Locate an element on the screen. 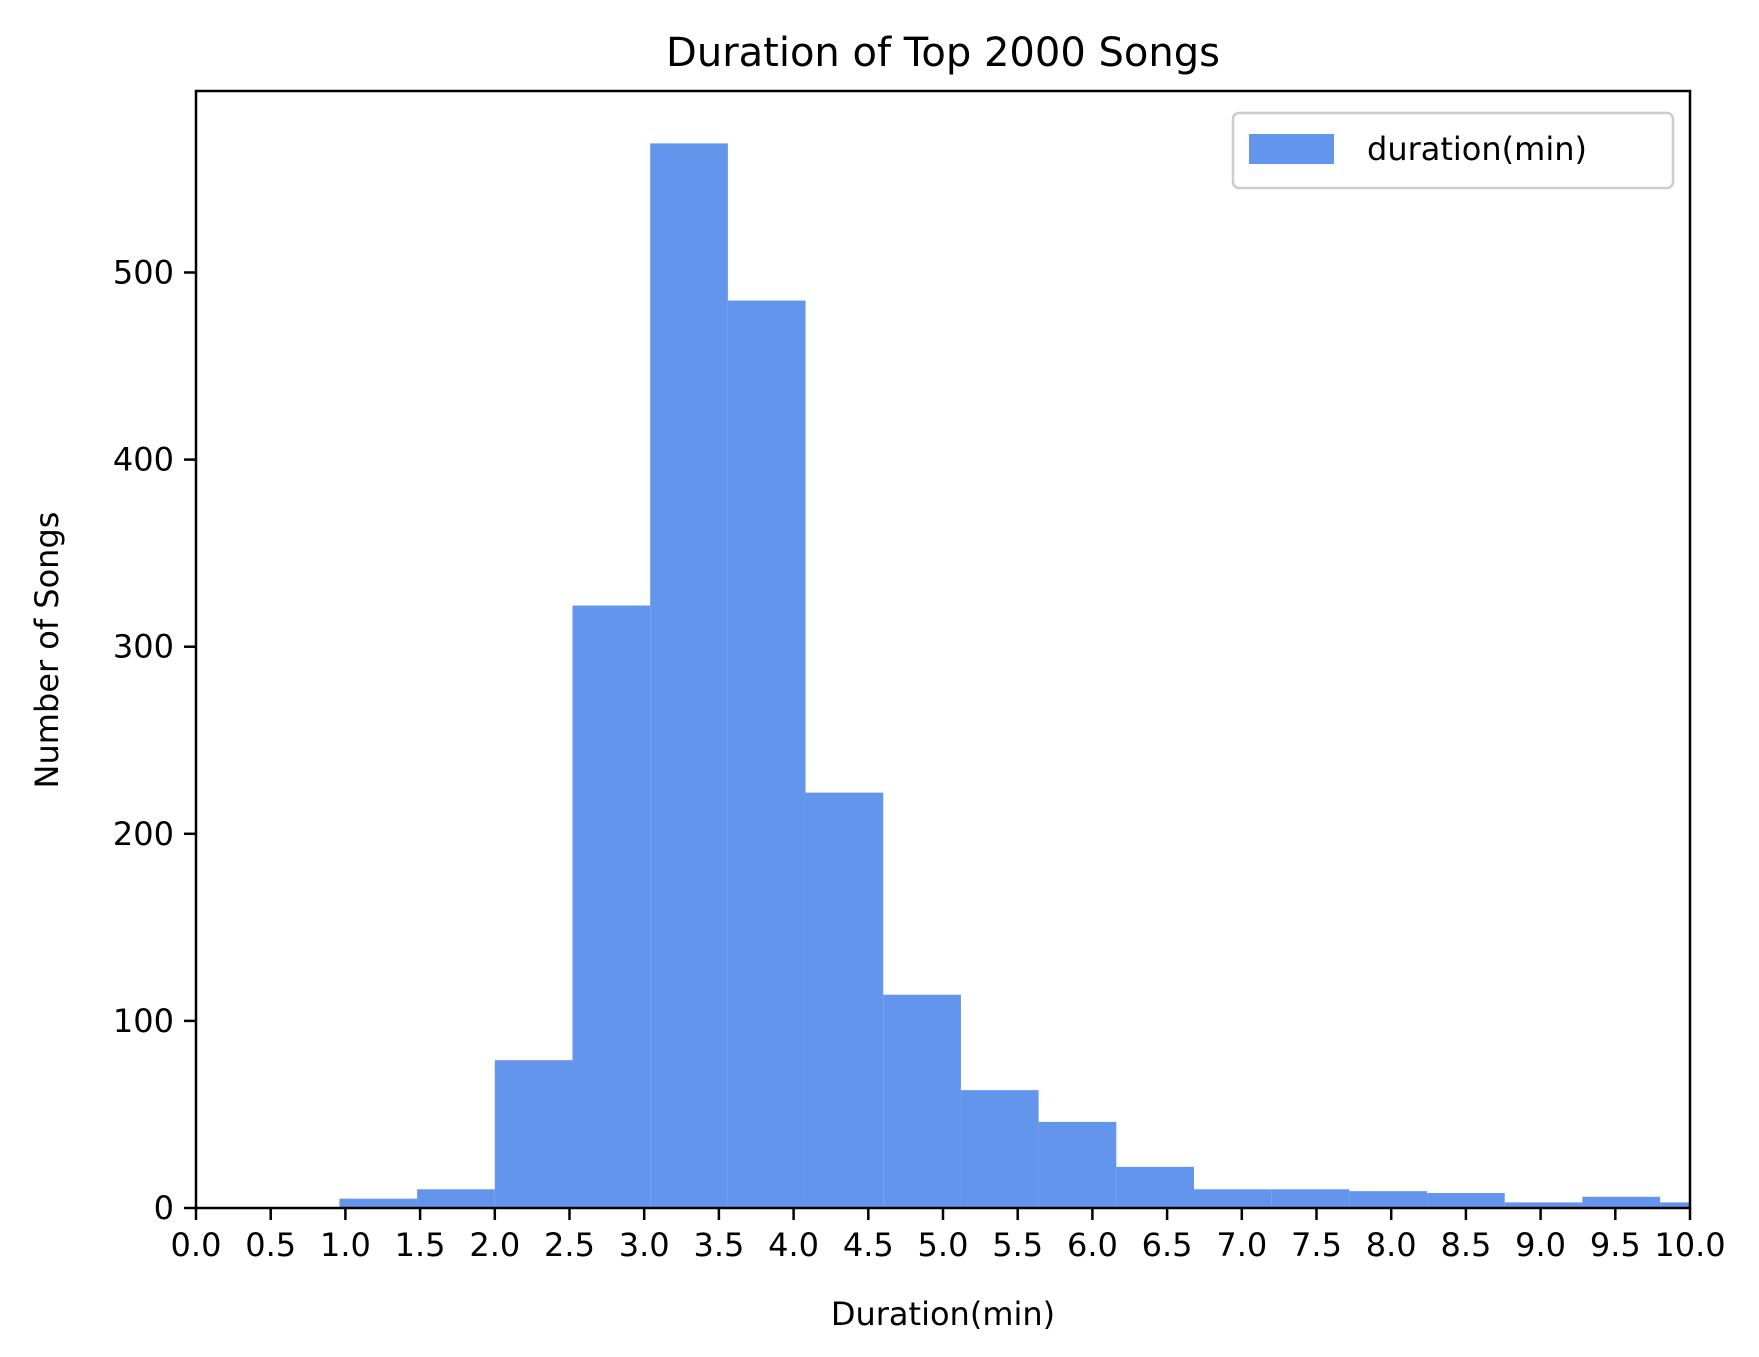  chart-title: Duration of Top 2000 Songs is located at coordinates (943, 53).